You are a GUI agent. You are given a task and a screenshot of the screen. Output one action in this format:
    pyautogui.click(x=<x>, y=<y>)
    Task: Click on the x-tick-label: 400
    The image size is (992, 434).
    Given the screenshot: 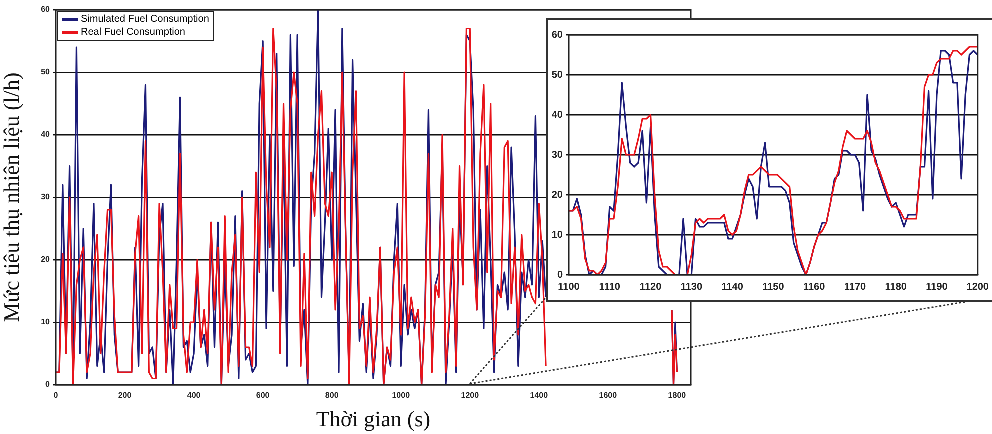 What is the action you would take?
    pyautogui.click(x=194, y=395)
    